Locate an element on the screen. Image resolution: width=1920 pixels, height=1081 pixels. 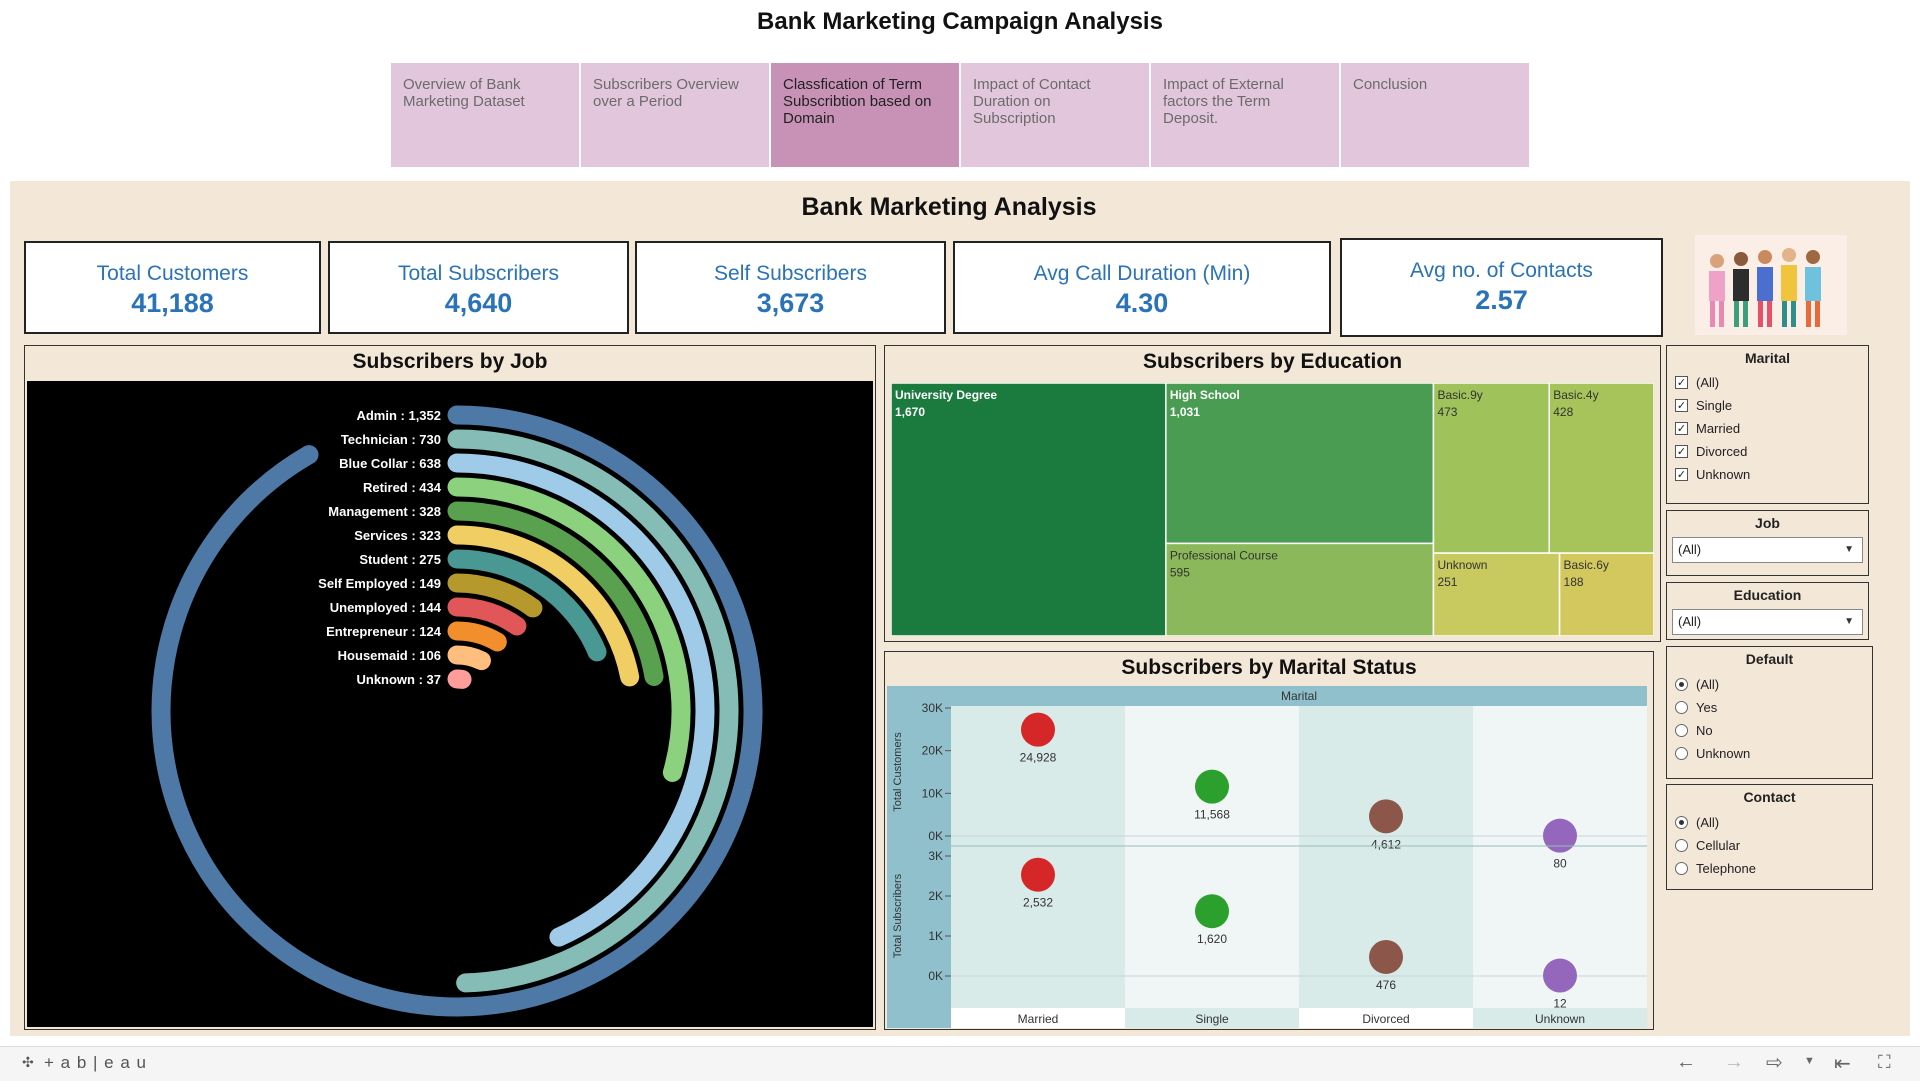
marital-option-divorced: ✓ Divorced is located at coordinates (1767, 451).